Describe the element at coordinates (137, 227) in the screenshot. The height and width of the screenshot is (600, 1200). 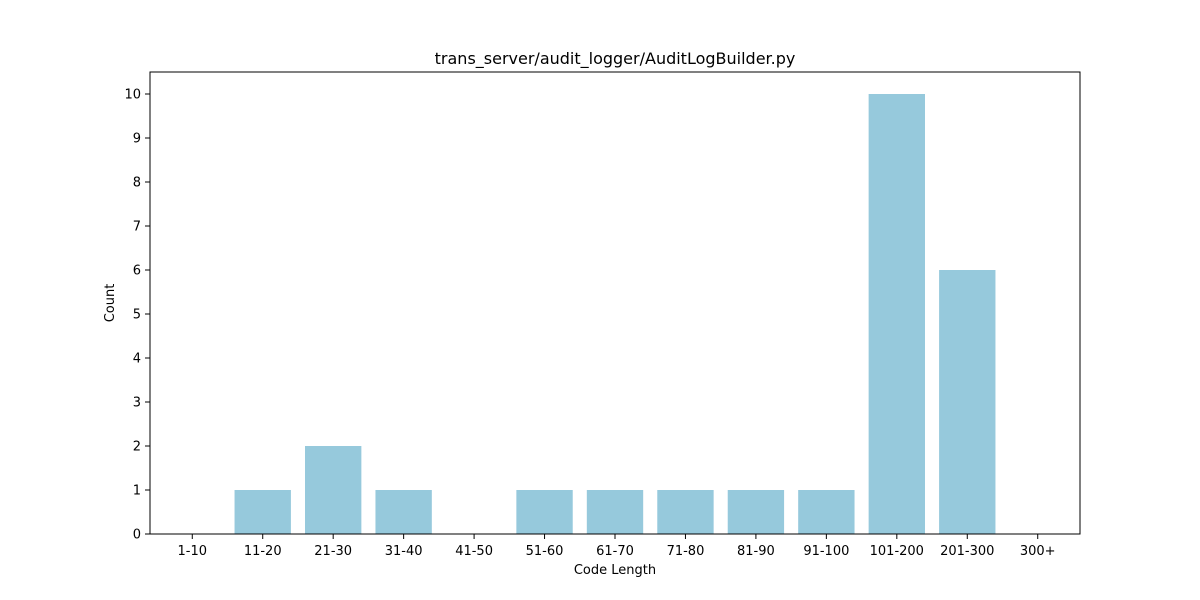
I see `y-tick-label: 7` at that location.